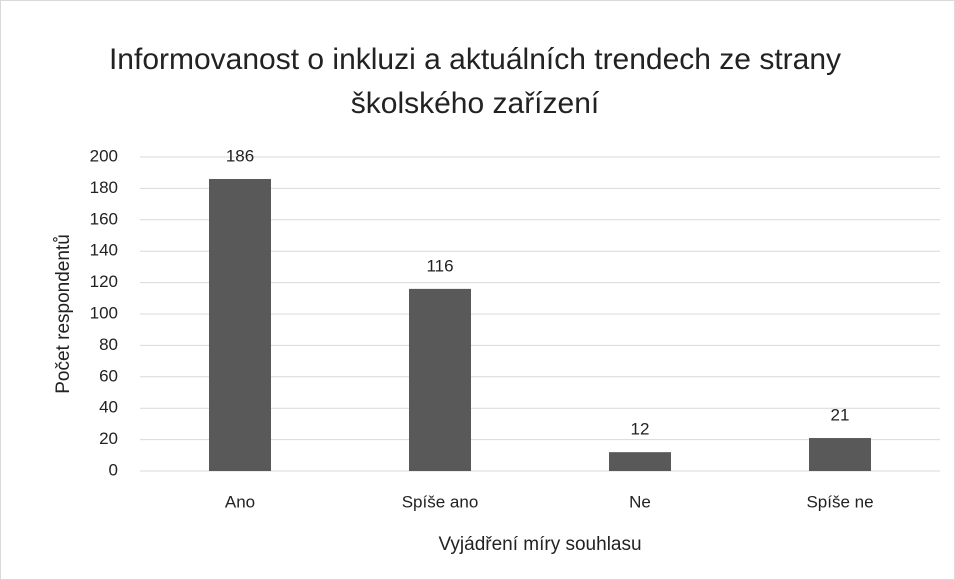 The width and height of the screenshot is (955, 580). What do you see at coordinates (539, 544) in the screenshot?
I see `x-axis-label: Vyjádření míry souhlasu` at bounding box center [539, 544].